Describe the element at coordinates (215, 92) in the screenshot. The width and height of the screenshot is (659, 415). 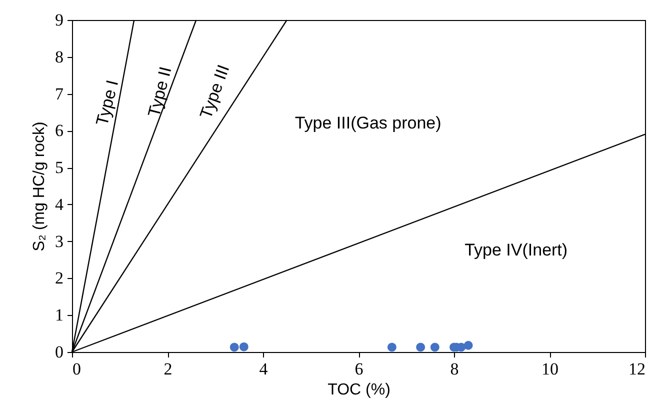
I see `annotation: Type III` at that location.